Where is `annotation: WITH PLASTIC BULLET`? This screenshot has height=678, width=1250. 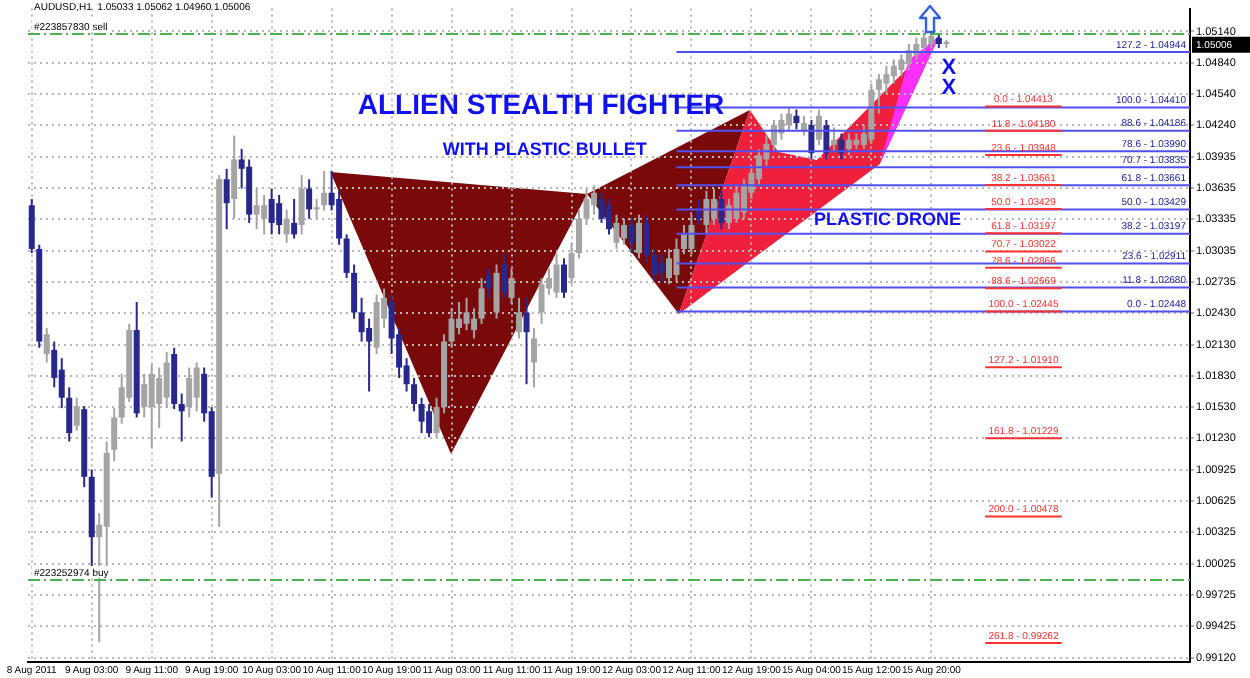
annotation: WITH PLASTIC BULLET is located at coordinates (545, 148).